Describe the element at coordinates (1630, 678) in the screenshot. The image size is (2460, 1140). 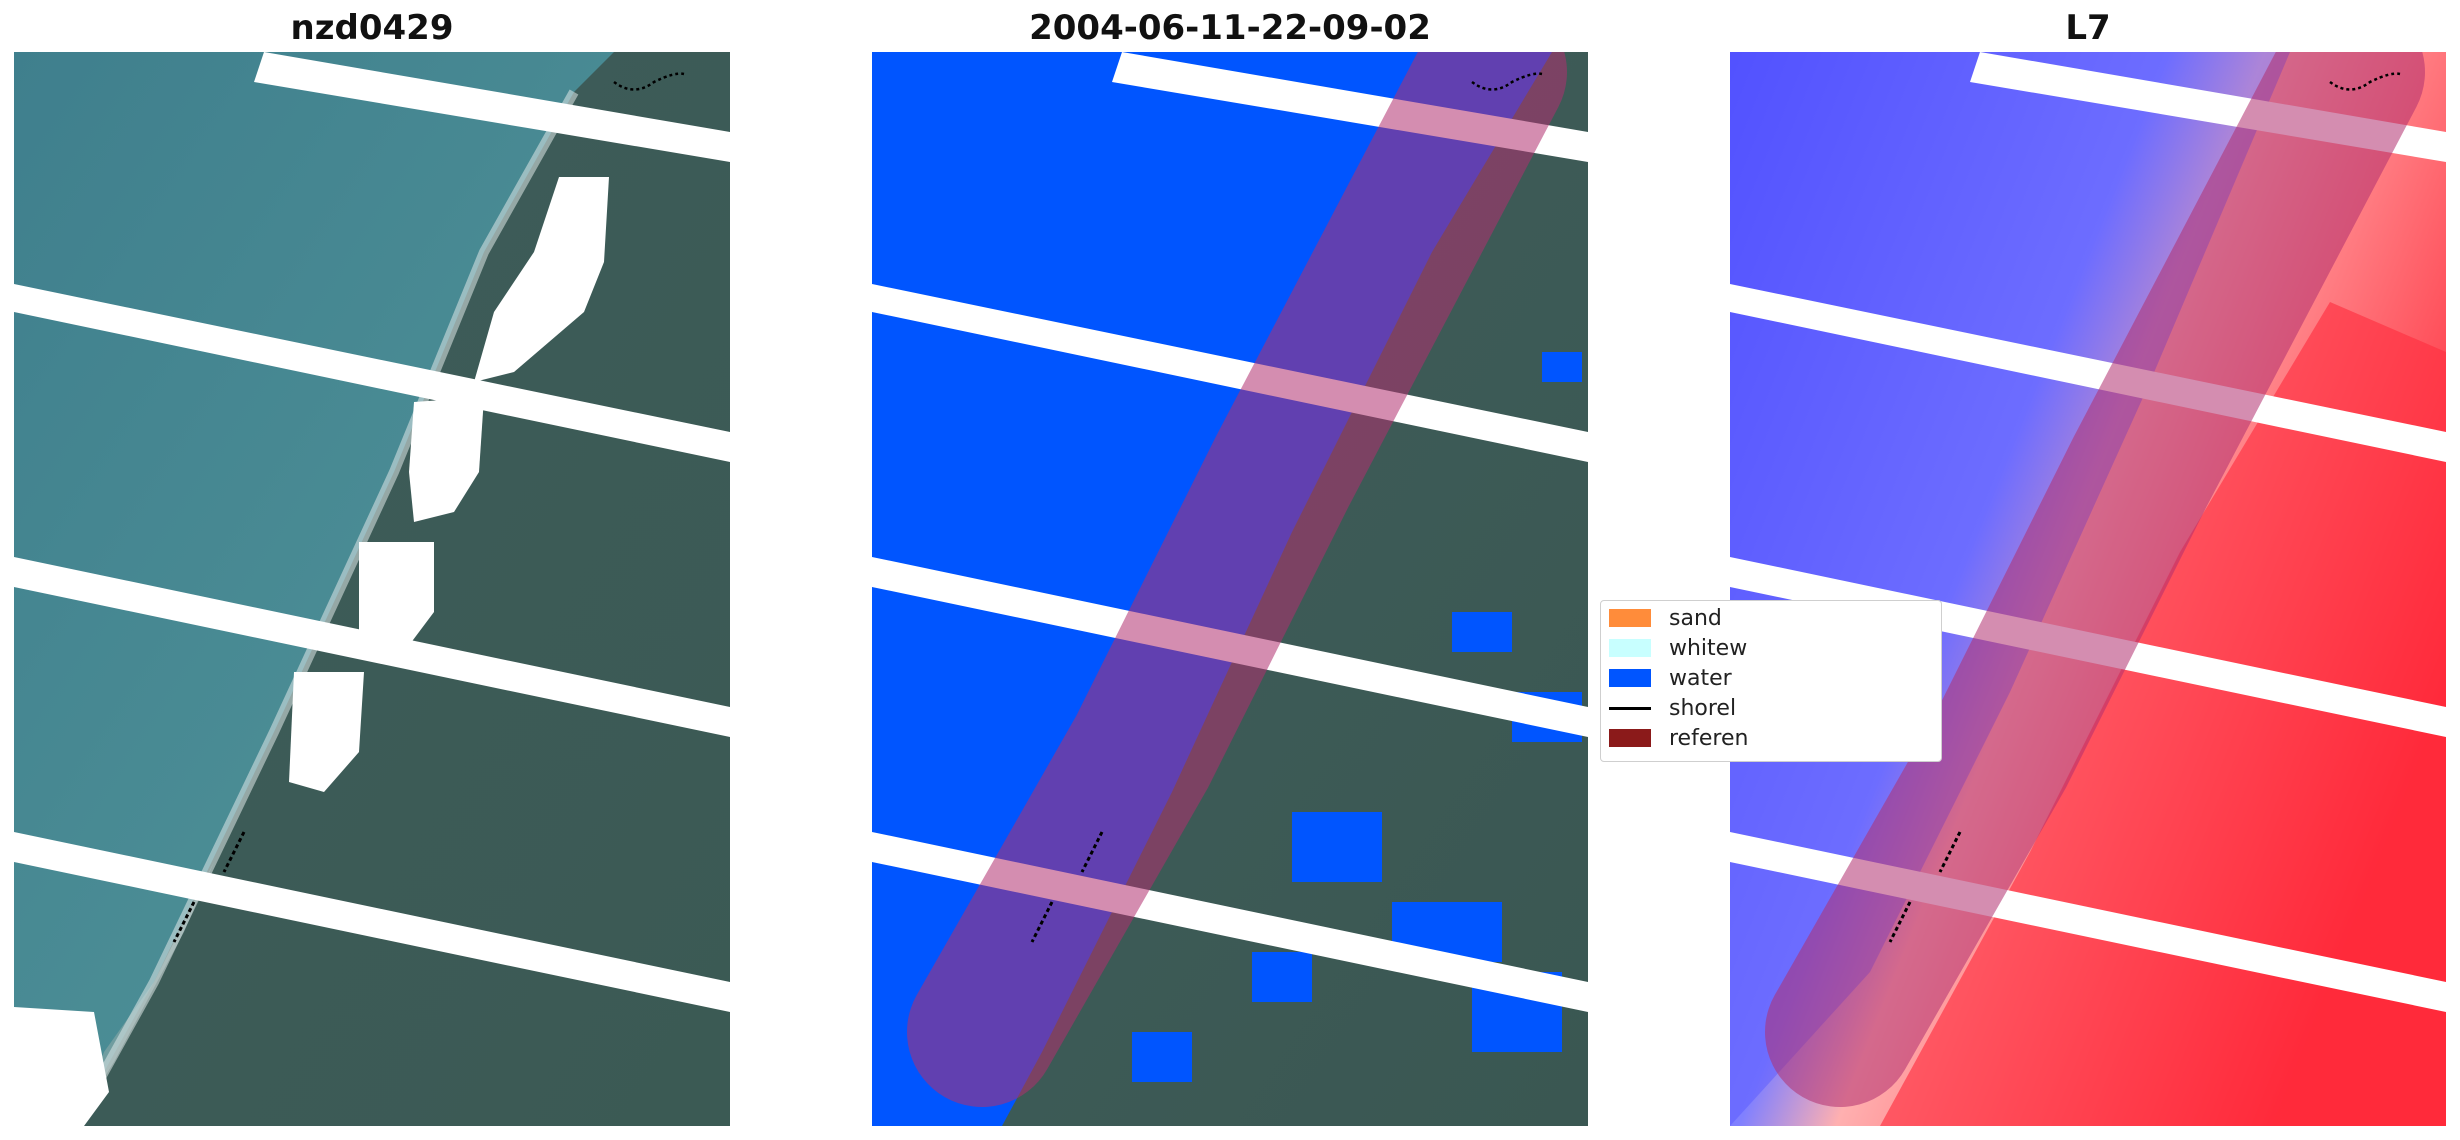
I see `legend-swatch-water` at that location.